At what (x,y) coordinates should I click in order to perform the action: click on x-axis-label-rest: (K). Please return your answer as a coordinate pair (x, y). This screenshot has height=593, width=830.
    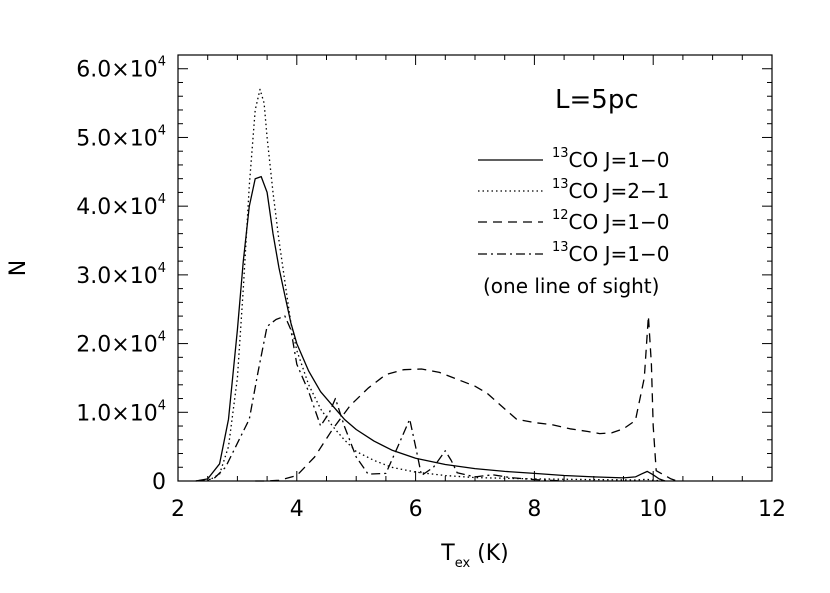
    Looking at the image, I should click on (489, 553).